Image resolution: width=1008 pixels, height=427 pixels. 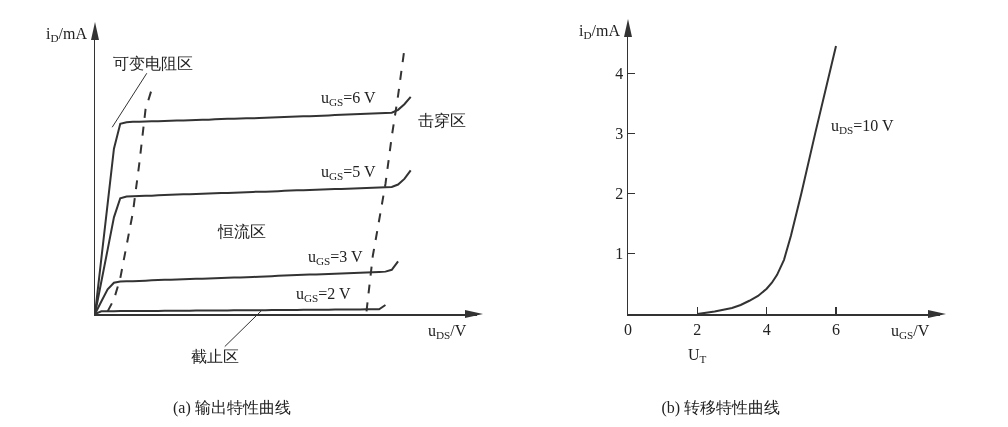 I want to click on series-label: u$_{GS}$=5 V, so click(x=349, y=173).